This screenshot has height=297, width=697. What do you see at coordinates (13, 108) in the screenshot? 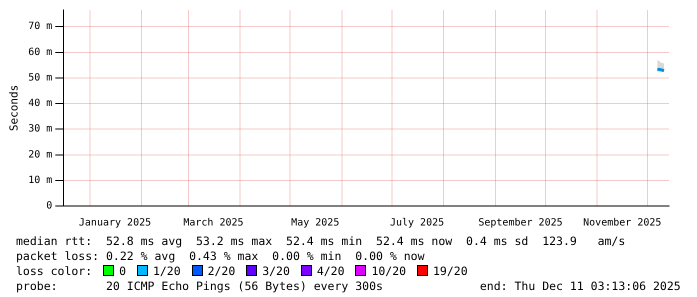
I see `y-axis-title: Seconds` at bounding box center [13, 108].